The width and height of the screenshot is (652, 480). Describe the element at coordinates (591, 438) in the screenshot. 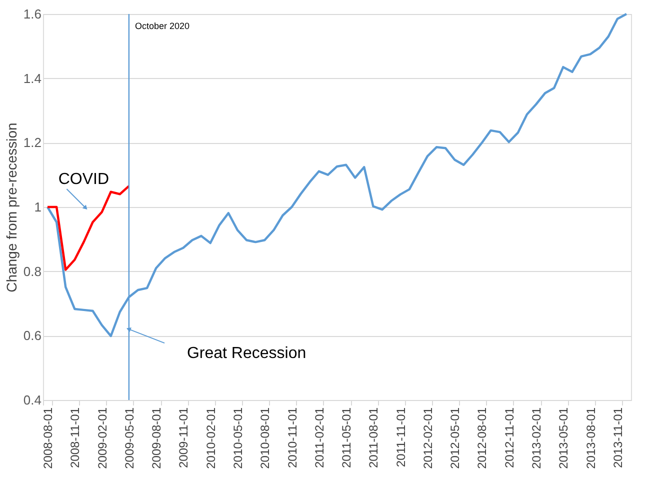

I see `x-tick-label: 2013-08-01` at that location.